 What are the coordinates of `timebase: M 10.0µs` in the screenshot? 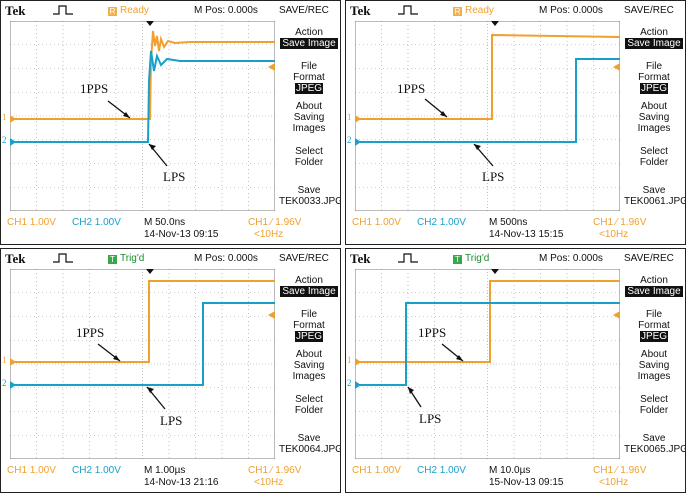 It's located at (510, 470).